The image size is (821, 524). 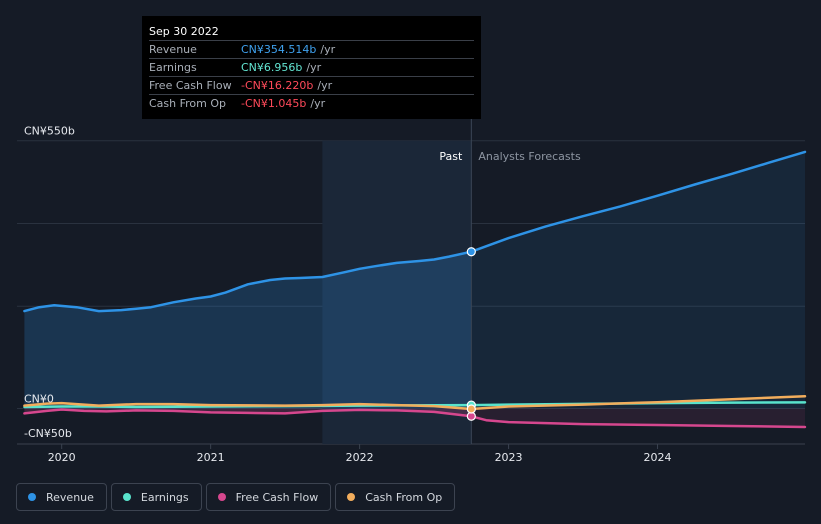 What do you see at coordinates (184, 31) in the screenshot?
I see `tooltip-date: Sep 30 2022` at bounding box center [184, 31].